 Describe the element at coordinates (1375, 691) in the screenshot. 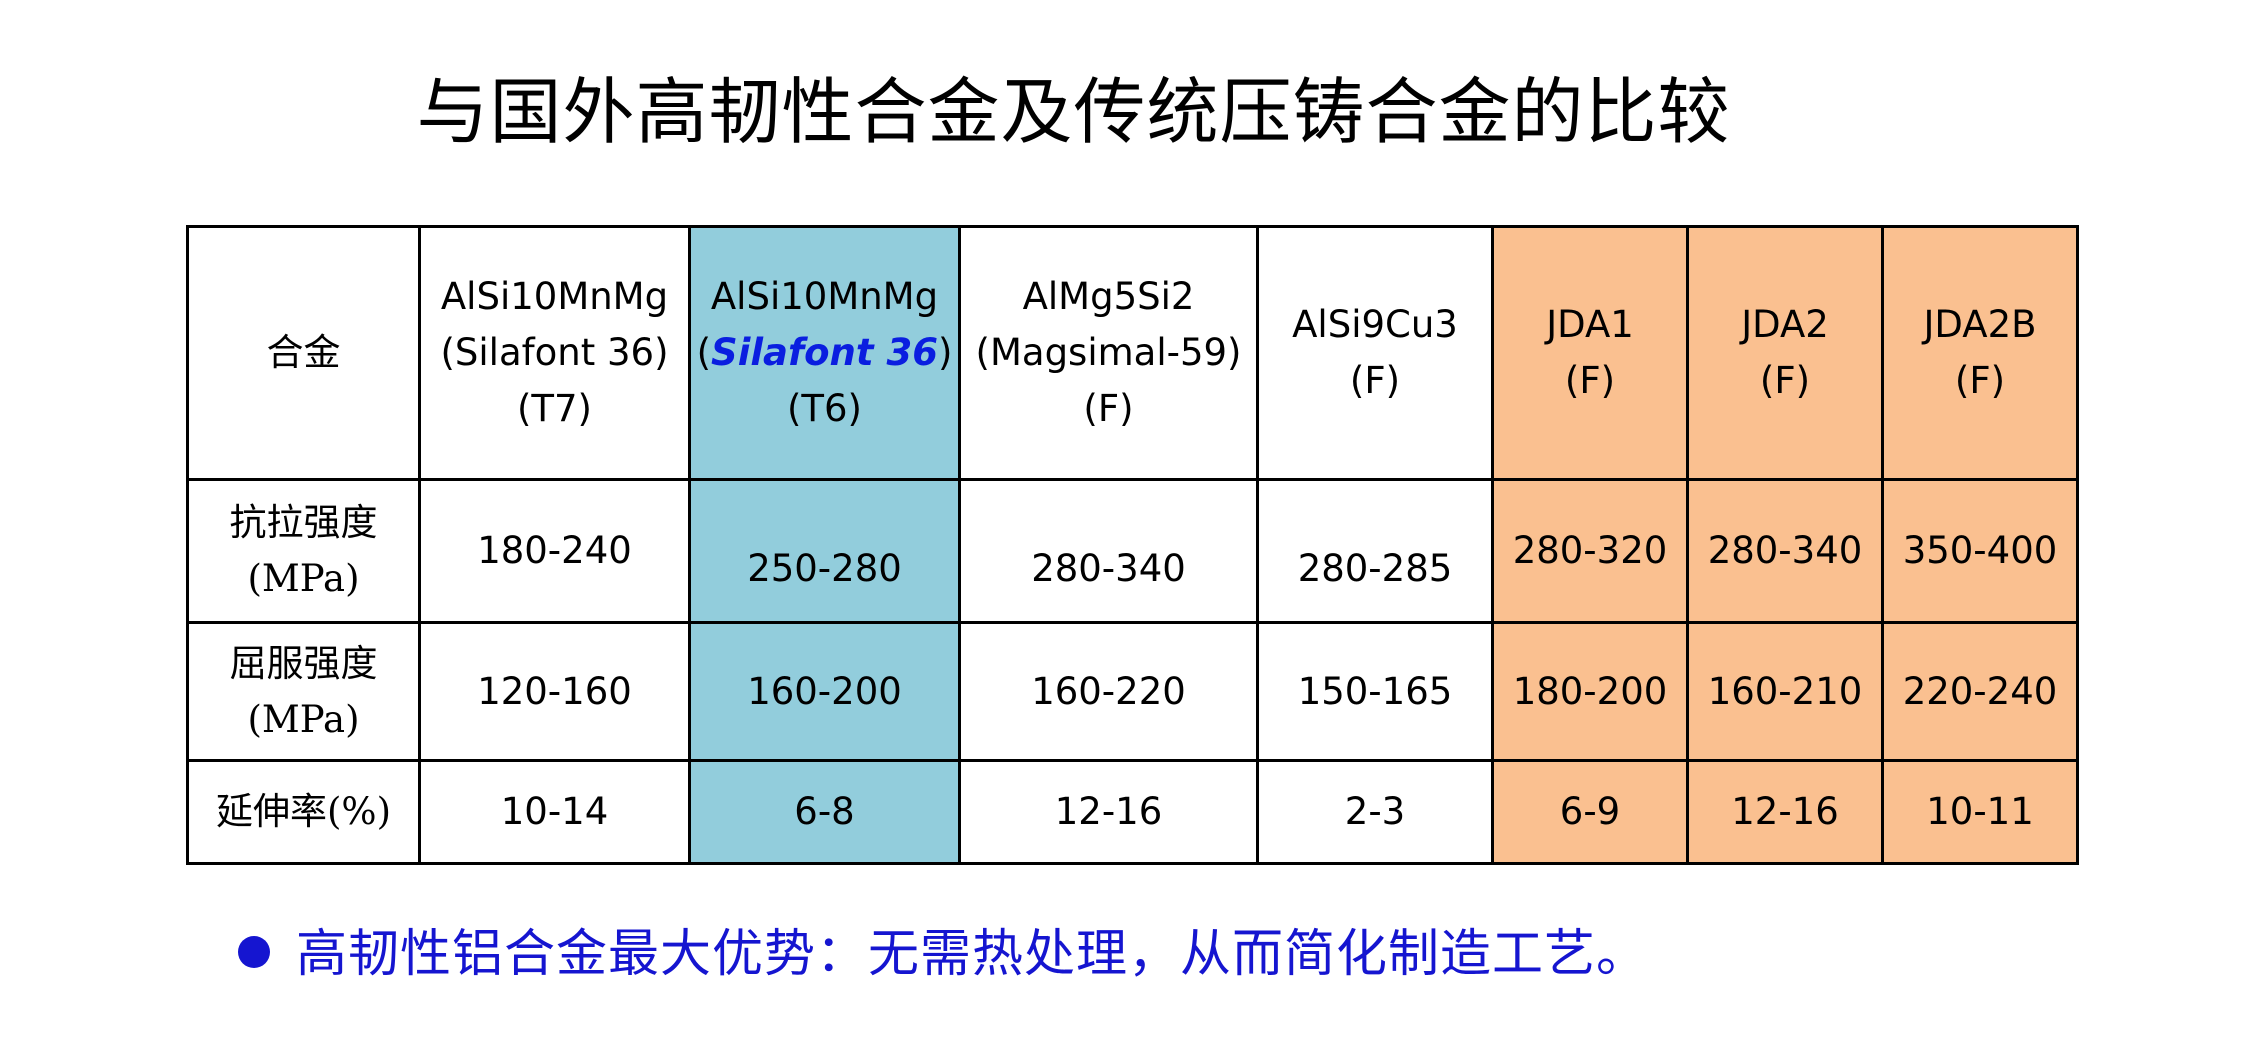

I see `table-cell: 150-165` at that location.